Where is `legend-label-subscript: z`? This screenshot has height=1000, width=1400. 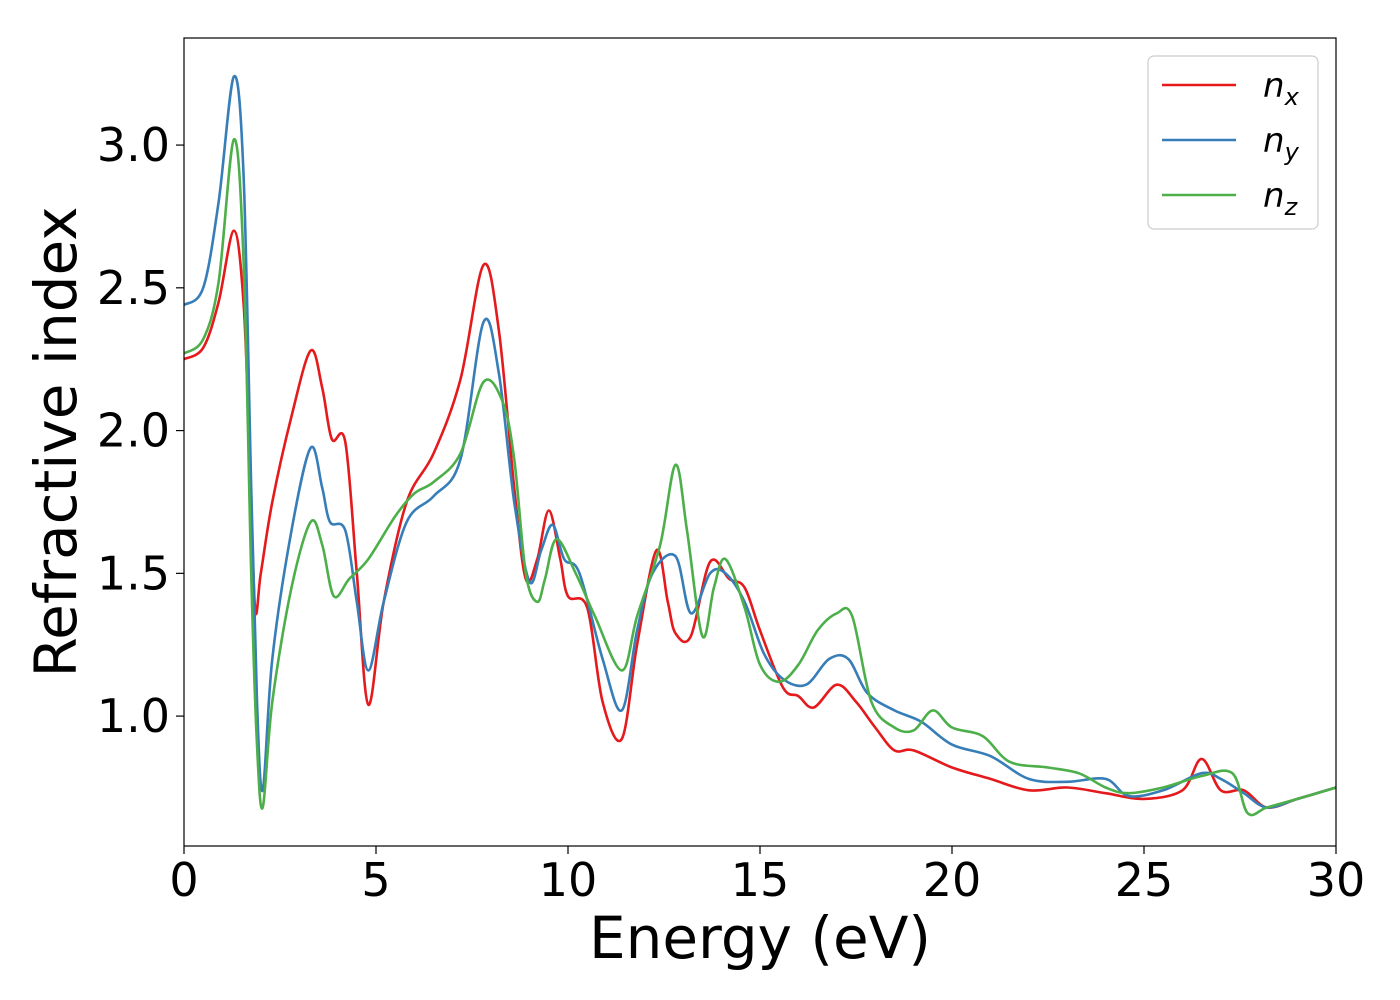
legend-label-subscript: z is located at coordinates (1291, 207).